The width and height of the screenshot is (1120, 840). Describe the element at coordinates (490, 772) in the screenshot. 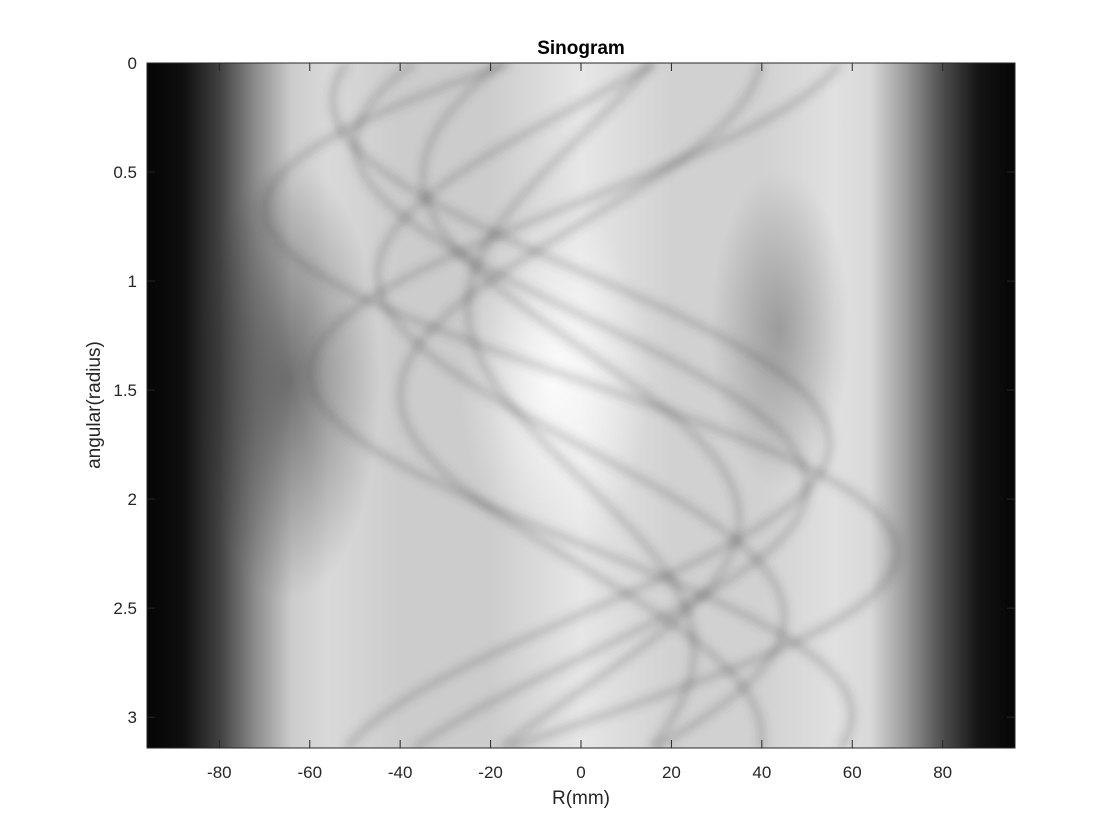

I see `x-tick-label: -20` at that location.